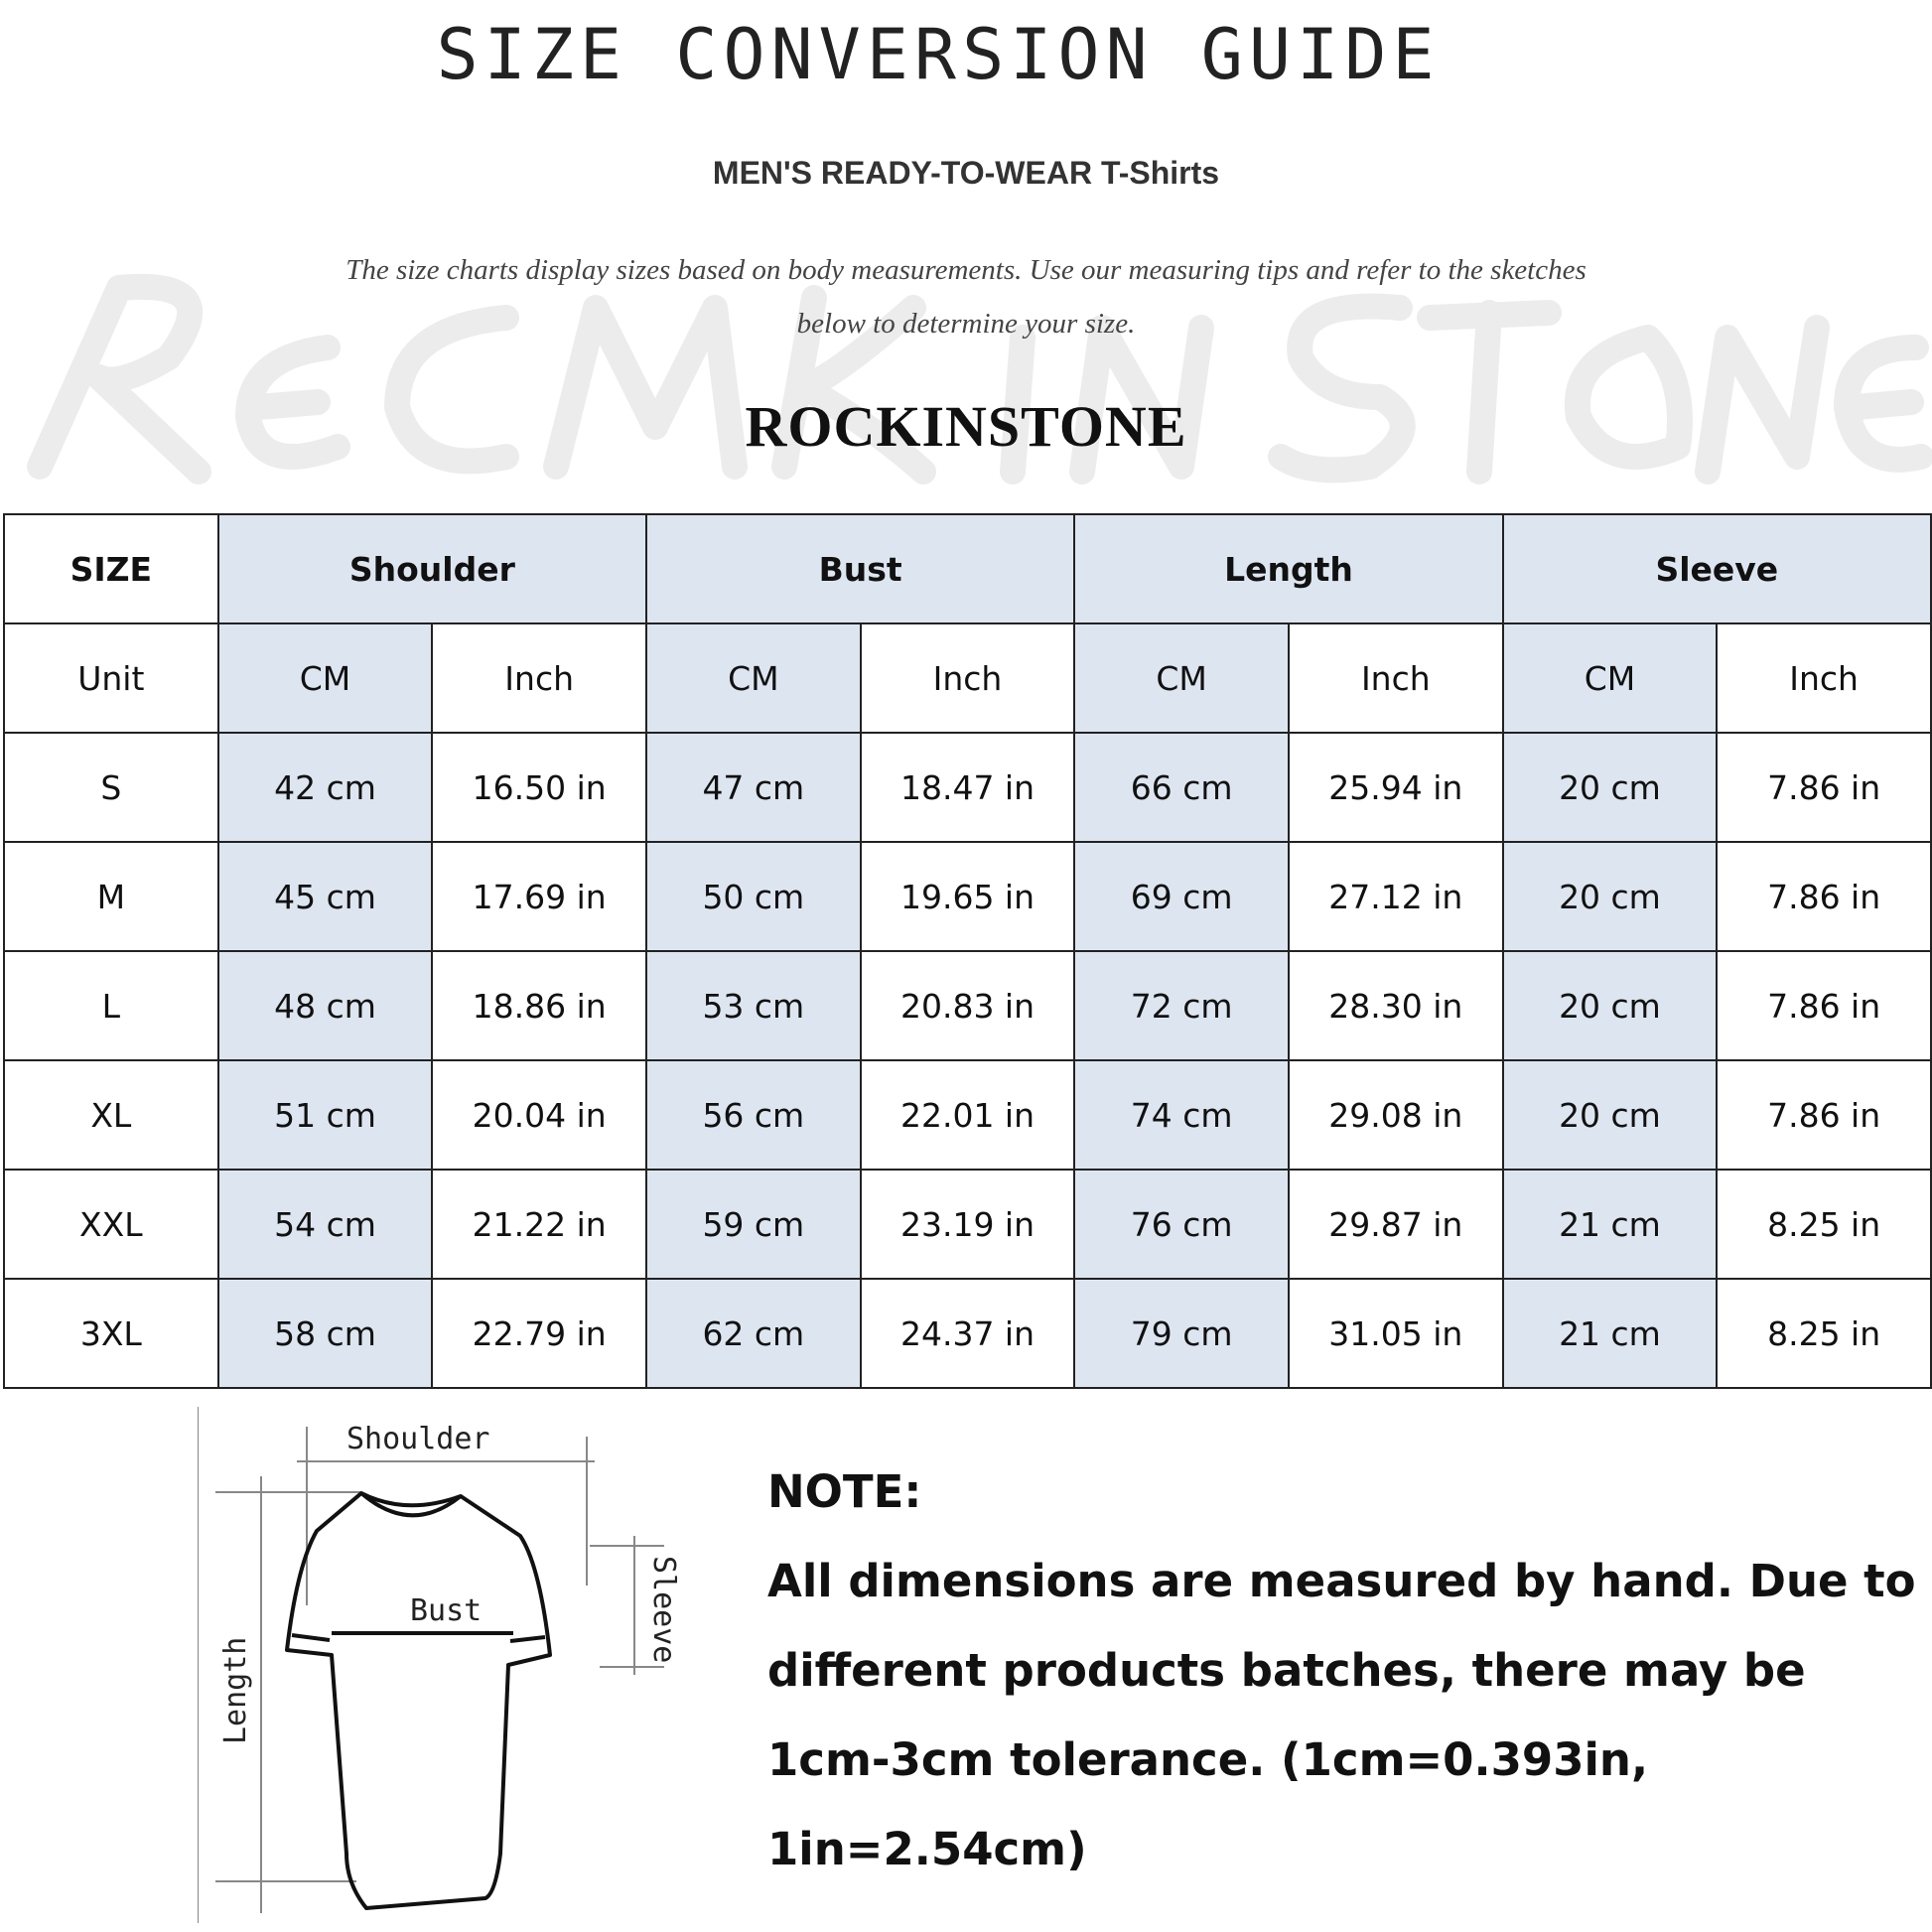  Describe the element at coordinates (111, 1006) in the screenshot. I see `size-cell: L` at that location.